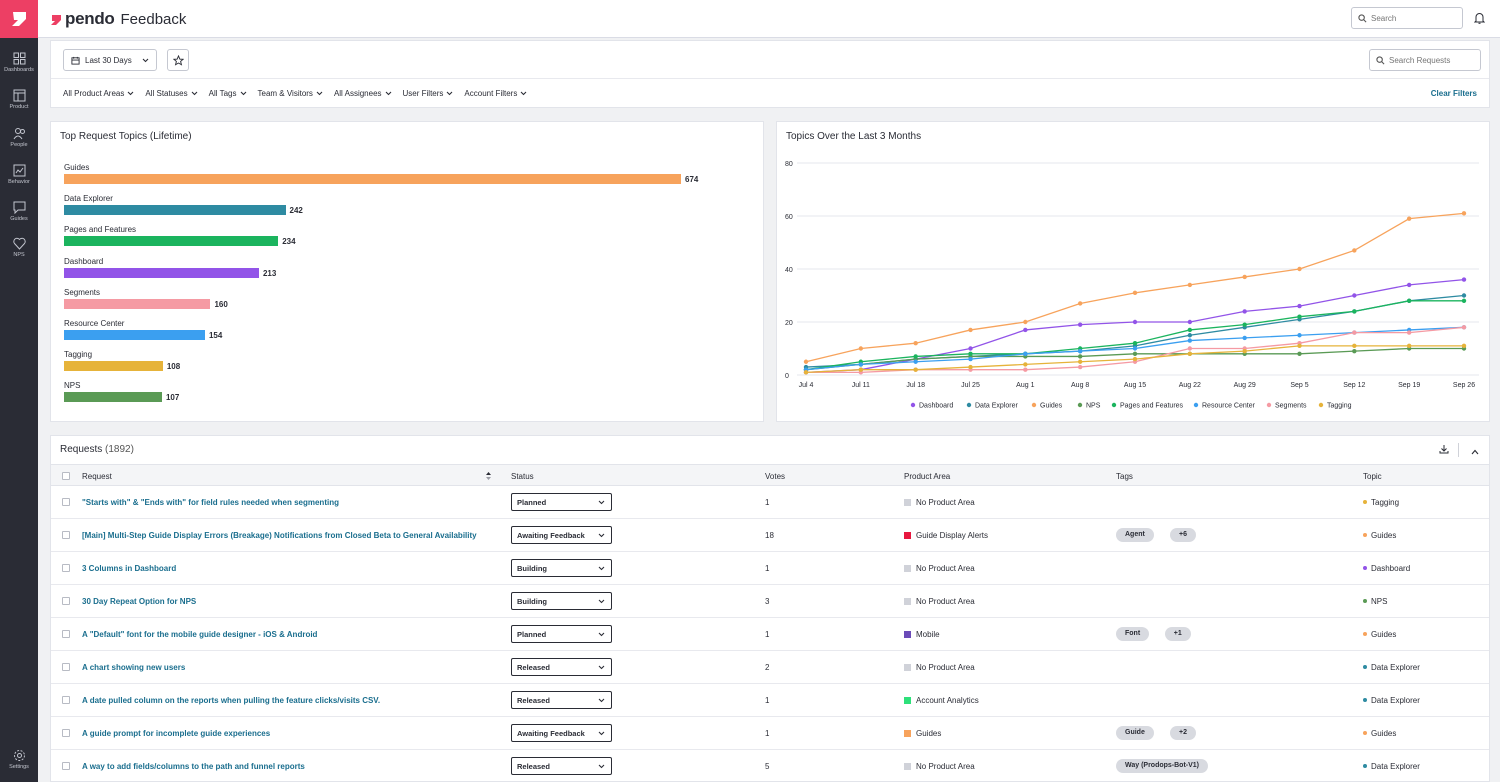  Describe the element at coordinates (775, 476) in the screenshot. I see `col-votes: Votes` at that location.